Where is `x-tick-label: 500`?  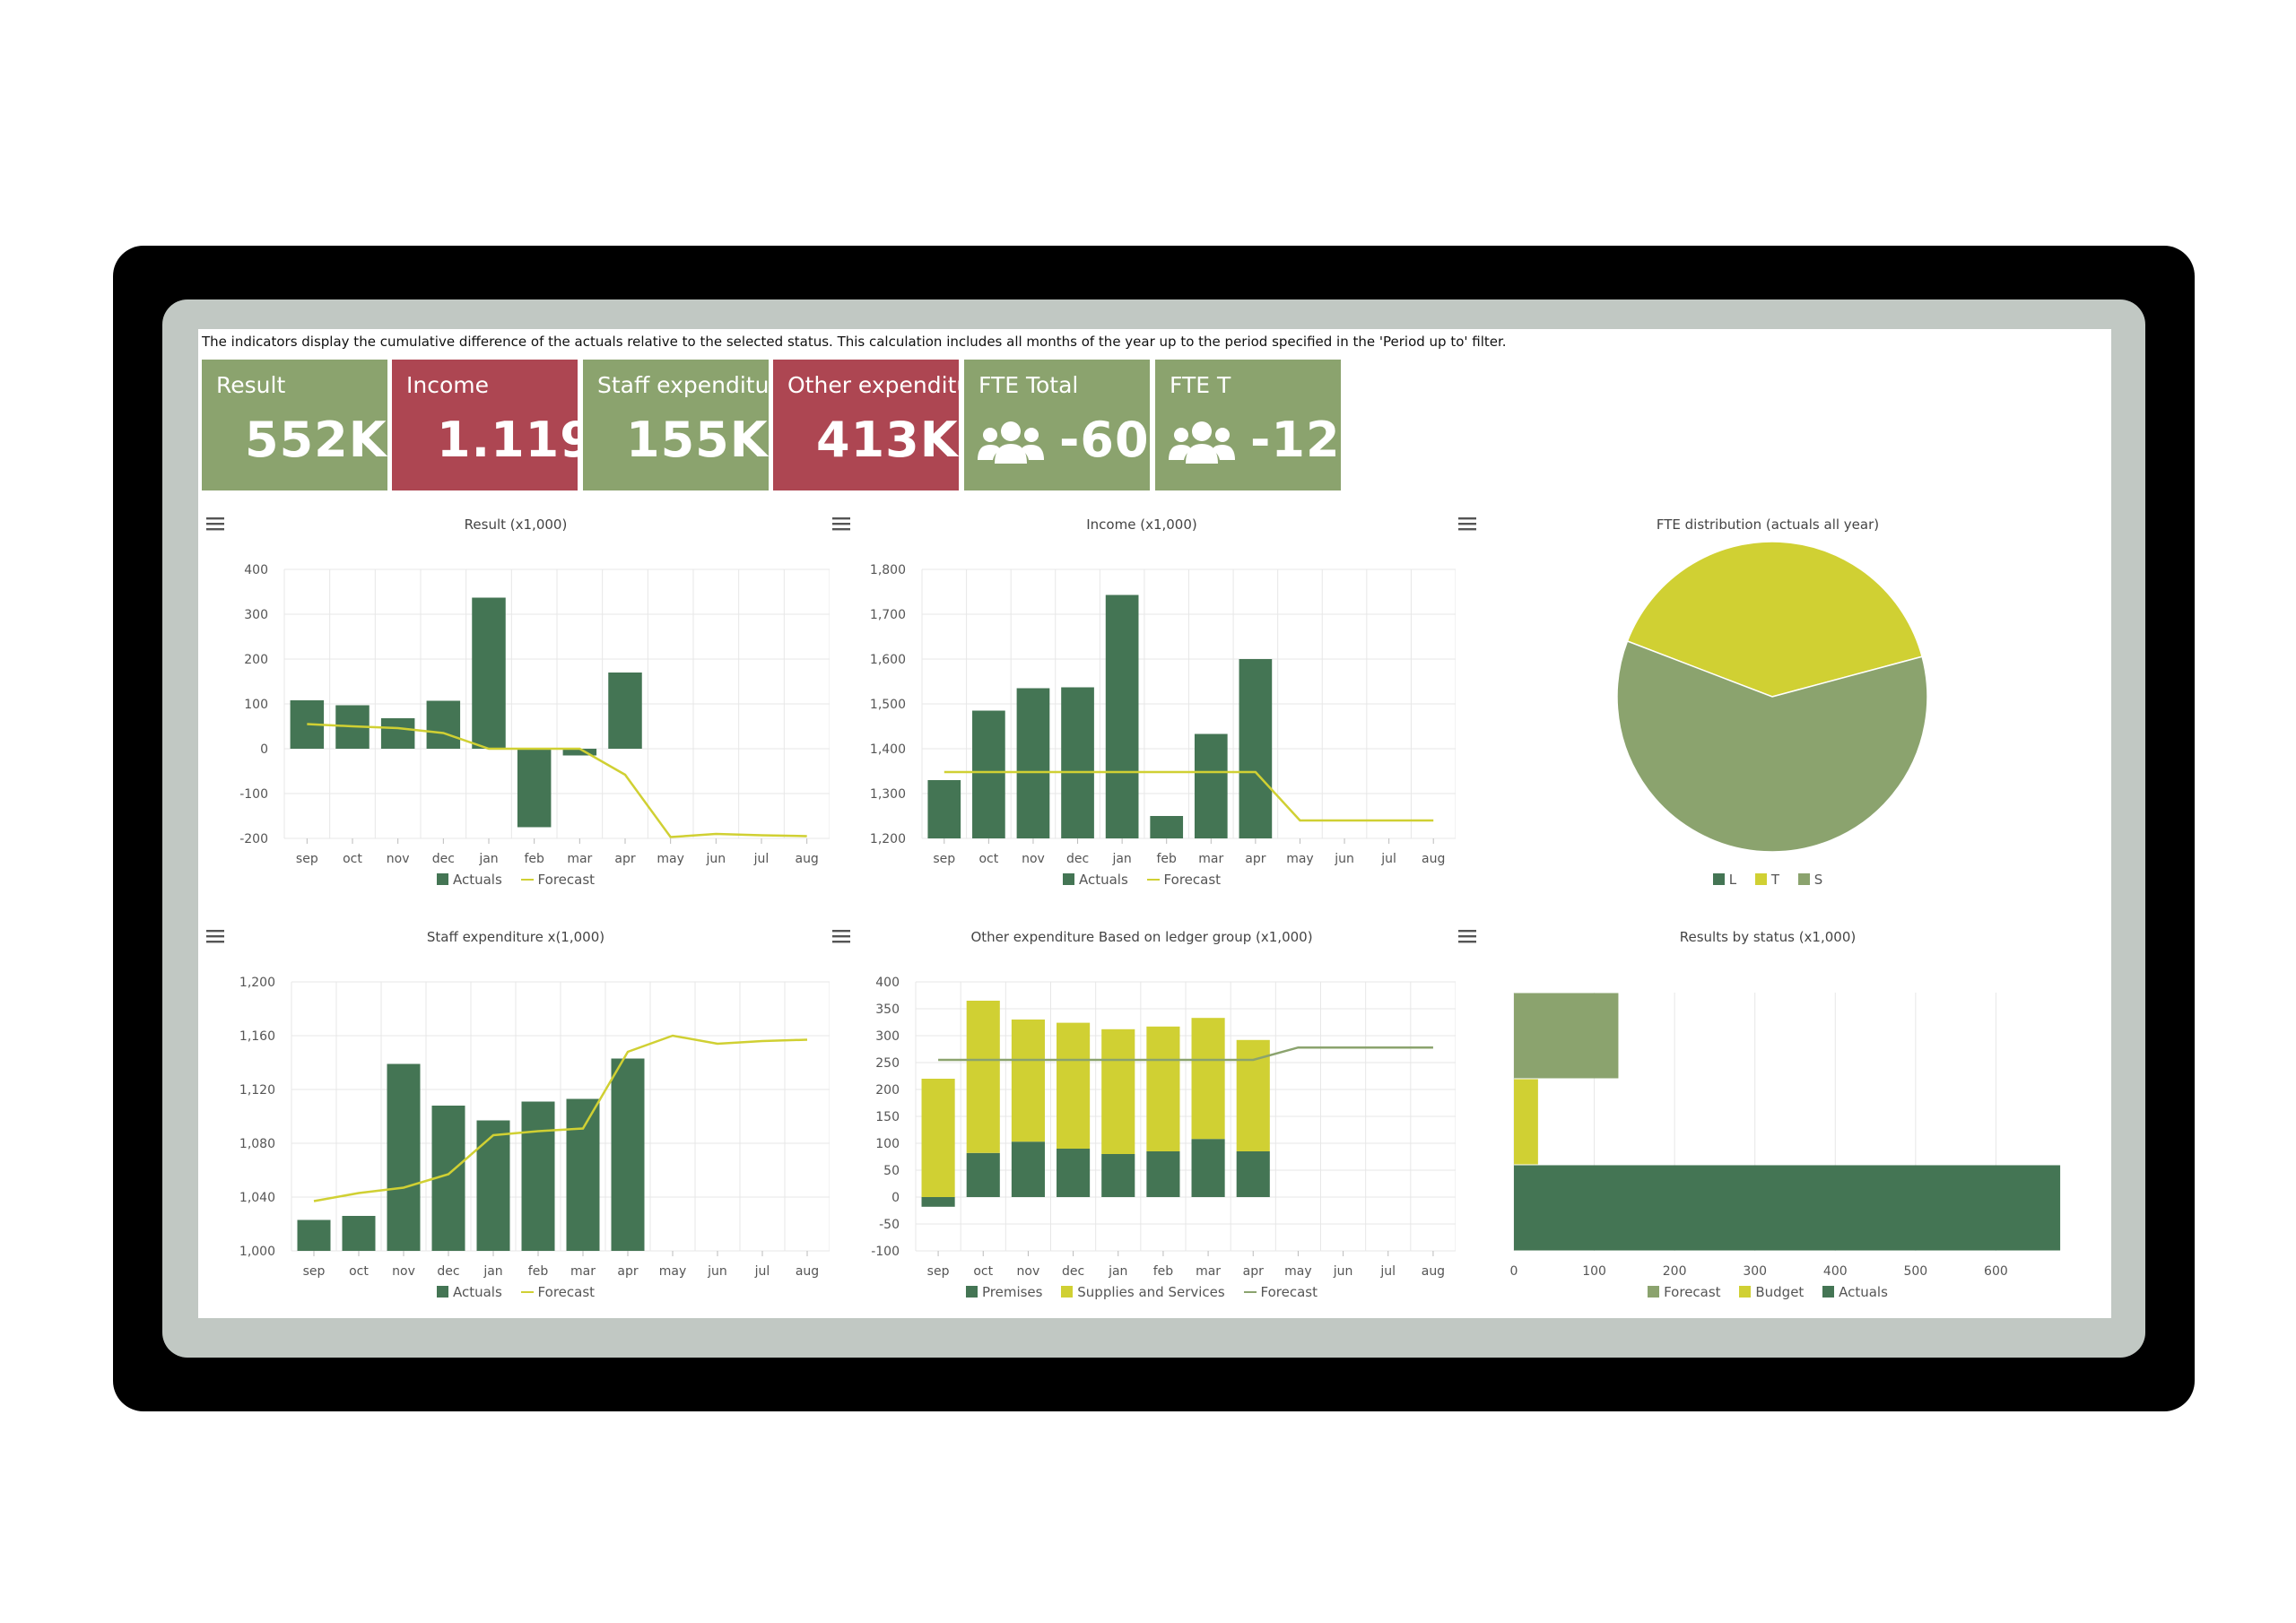 x-tick-label: 500 is located at coordinates (1915, 1271).